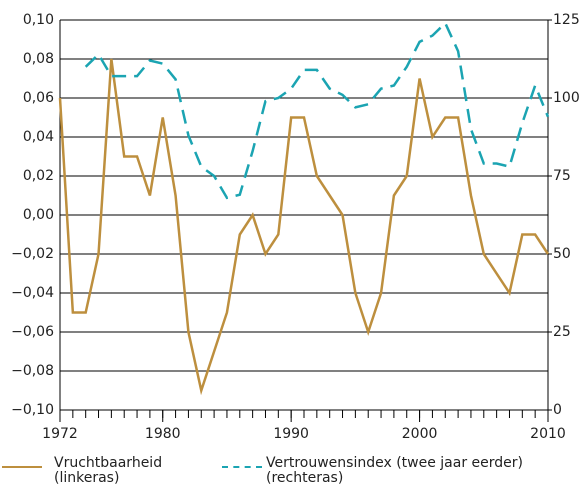 Image resolution: width=585 pixels, height=493 pixels. What do you see at coordinates (420, 434) in the screenshot?
I see `x-tick-label: 2000` at bounding box center [420, 434].